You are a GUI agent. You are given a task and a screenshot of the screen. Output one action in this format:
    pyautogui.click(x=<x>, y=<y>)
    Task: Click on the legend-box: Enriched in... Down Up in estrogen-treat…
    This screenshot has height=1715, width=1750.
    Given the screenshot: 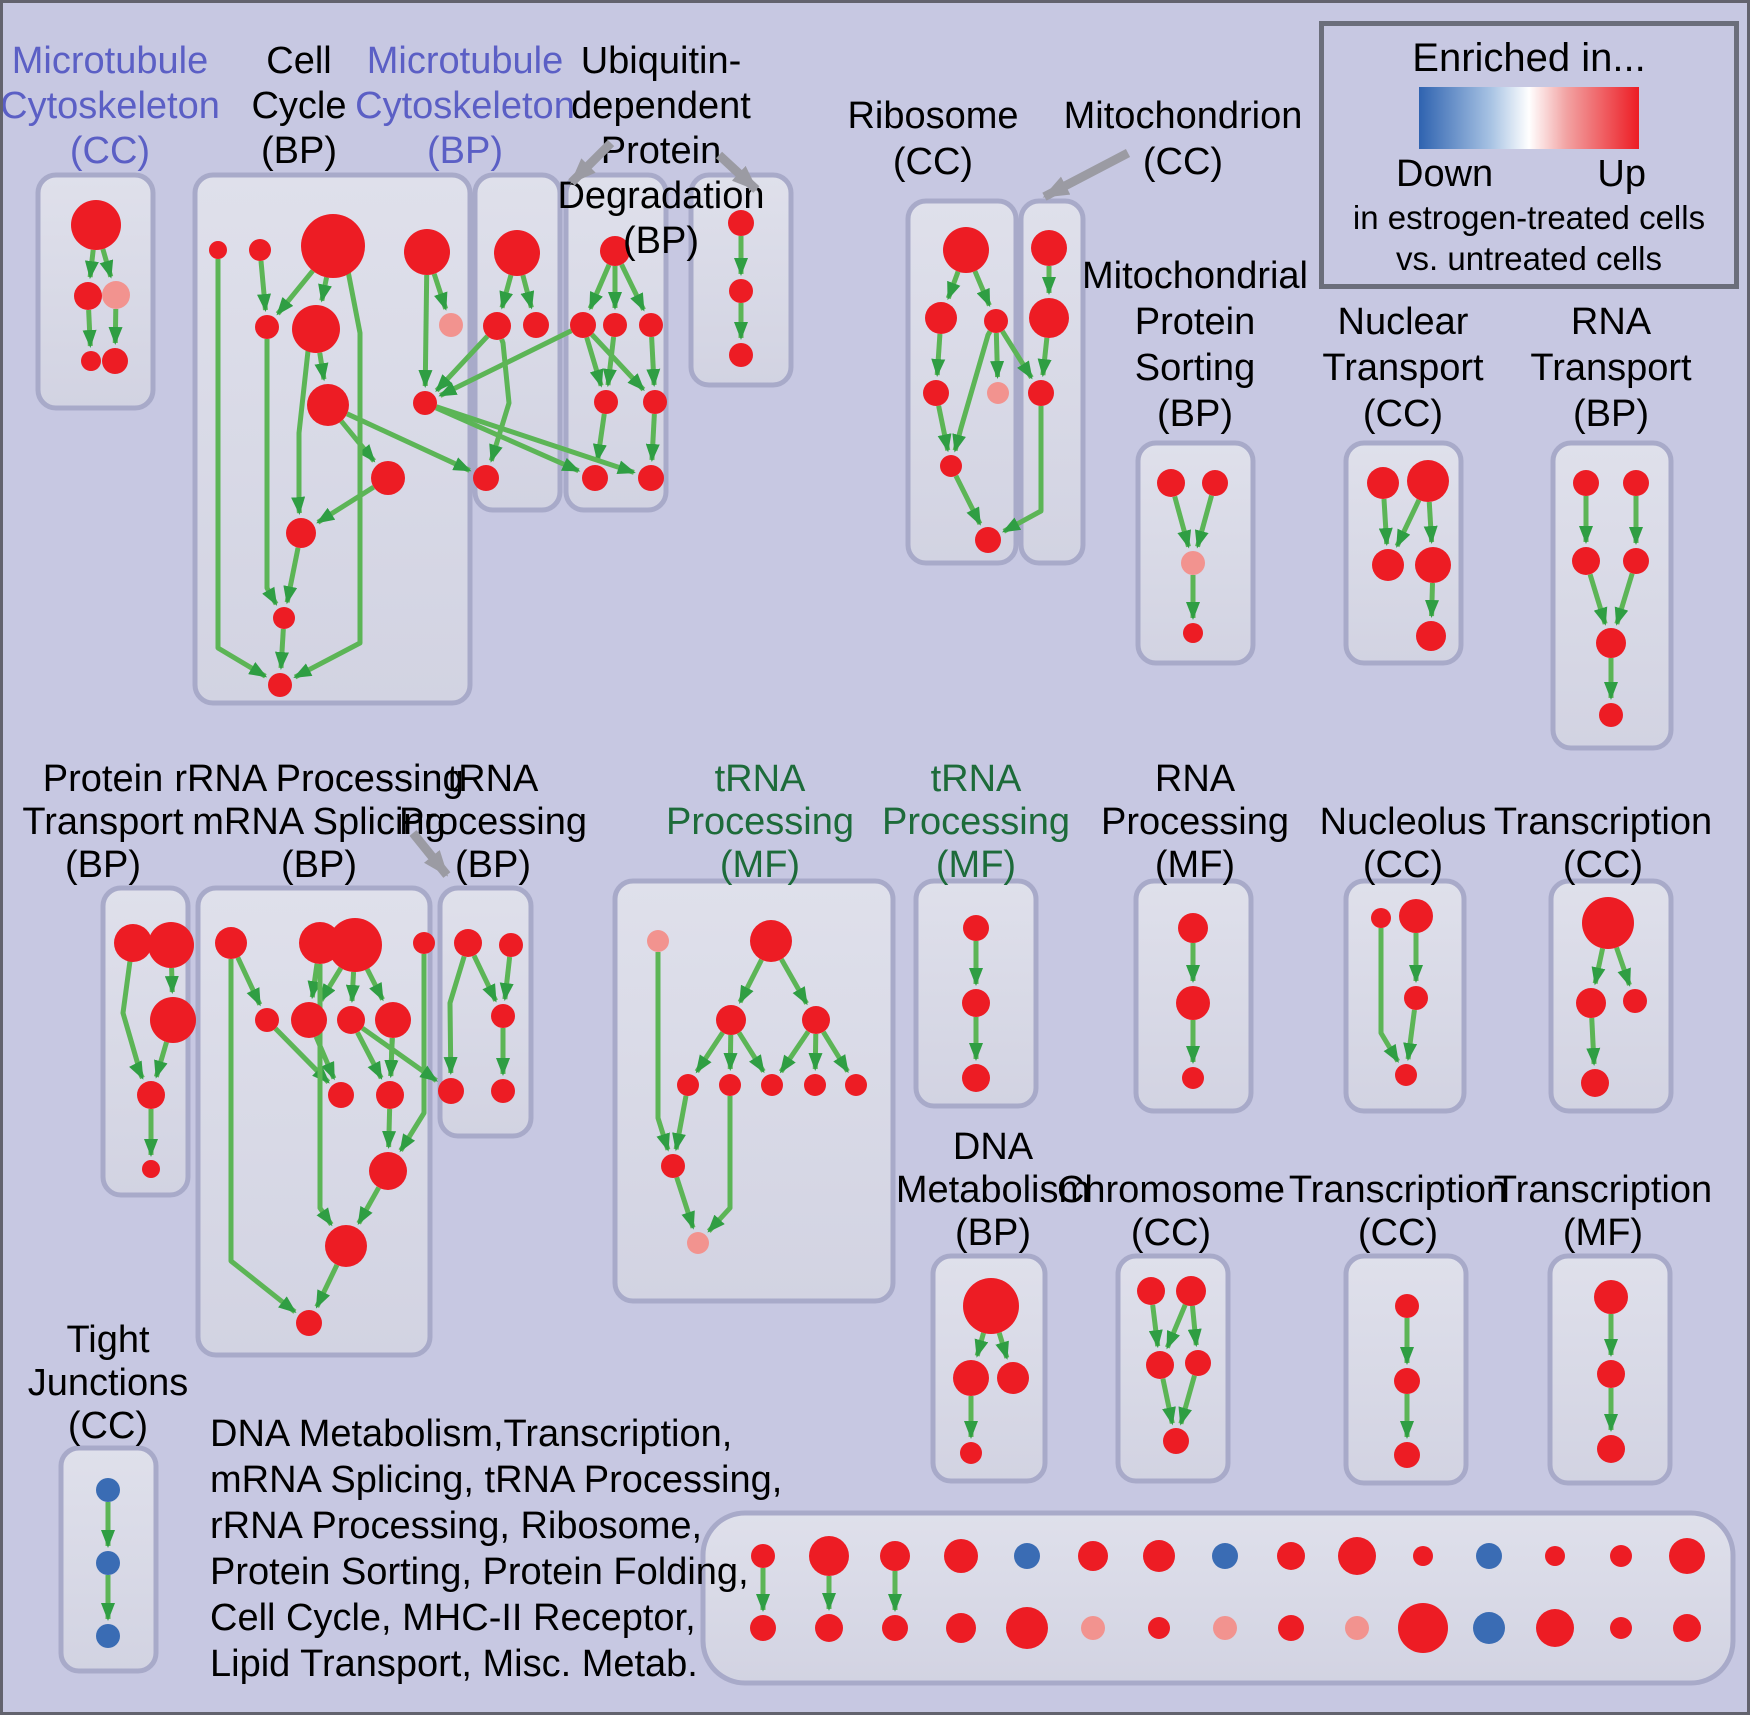 What is the action you would take?
    pyautogui.click(x=1529, y=155)
    